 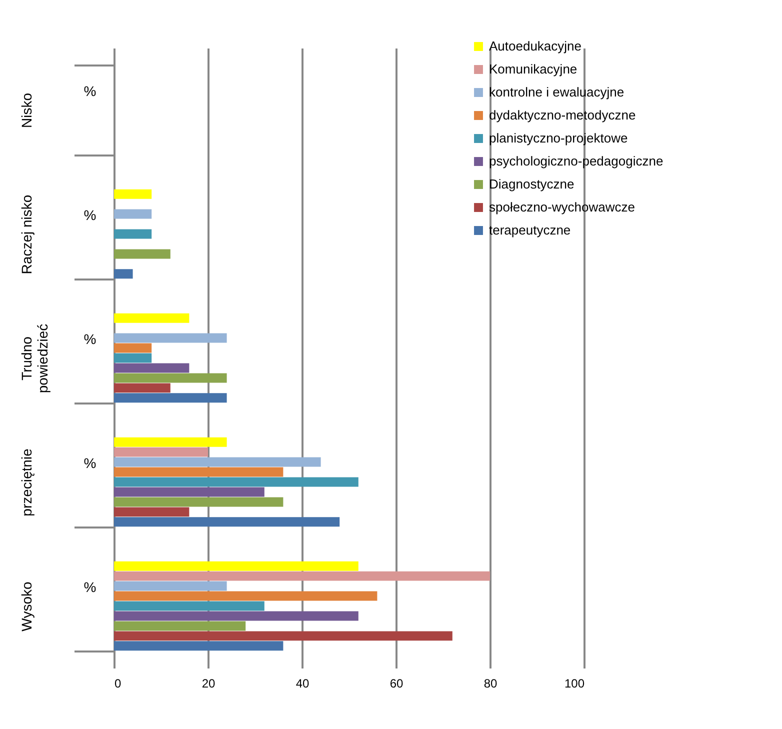 What do you see at coordinates (562, 115) in the screenshot?
I see `legend-label: dydaktyczno-metodyczne` at bounding box center [562, 115].